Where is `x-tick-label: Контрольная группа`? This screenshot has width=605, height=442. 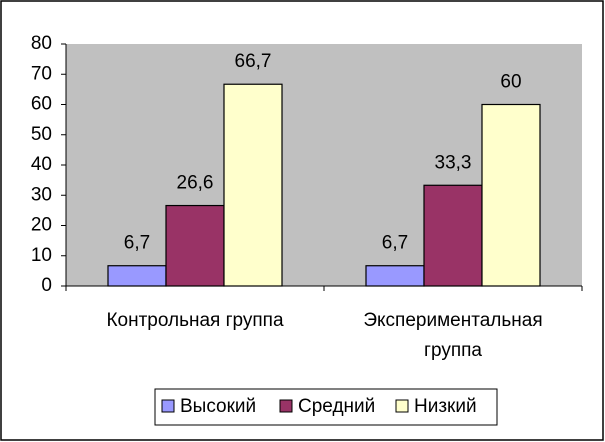
x-tick-label: Контрольная группа is located at coordinates (195, 320).